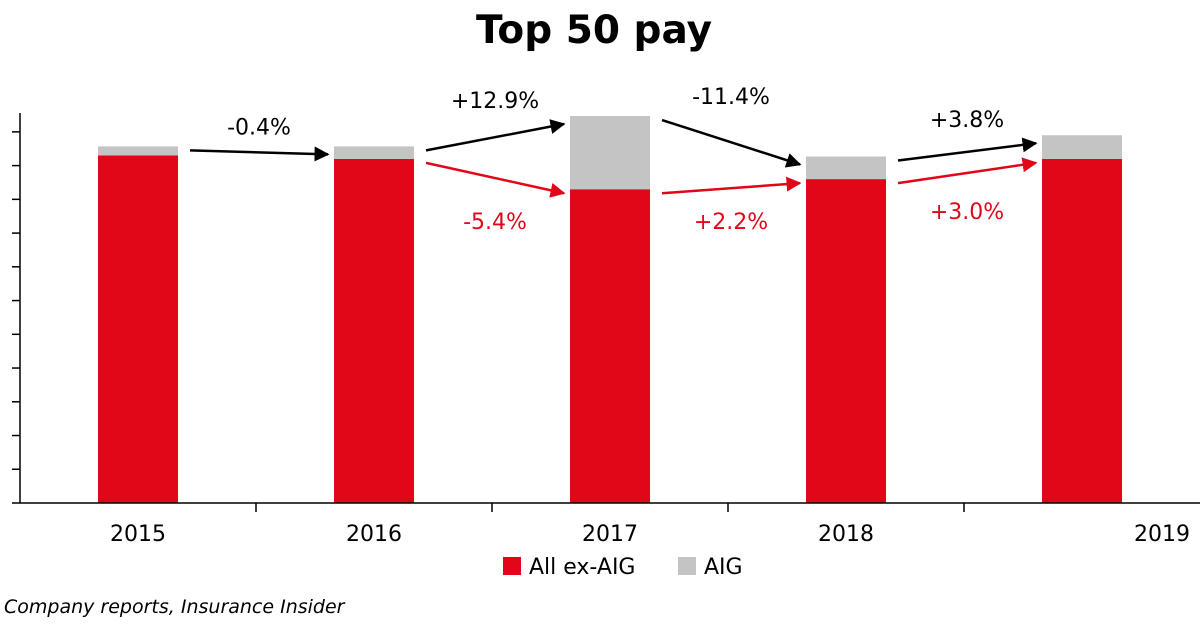 The height and width of the screenshot is (630, 1200). What do you see at coordinates (967, 212) in the screenshot?
I see `change-label-ex-aig: +3.0%` at bounding box center [967, 212].